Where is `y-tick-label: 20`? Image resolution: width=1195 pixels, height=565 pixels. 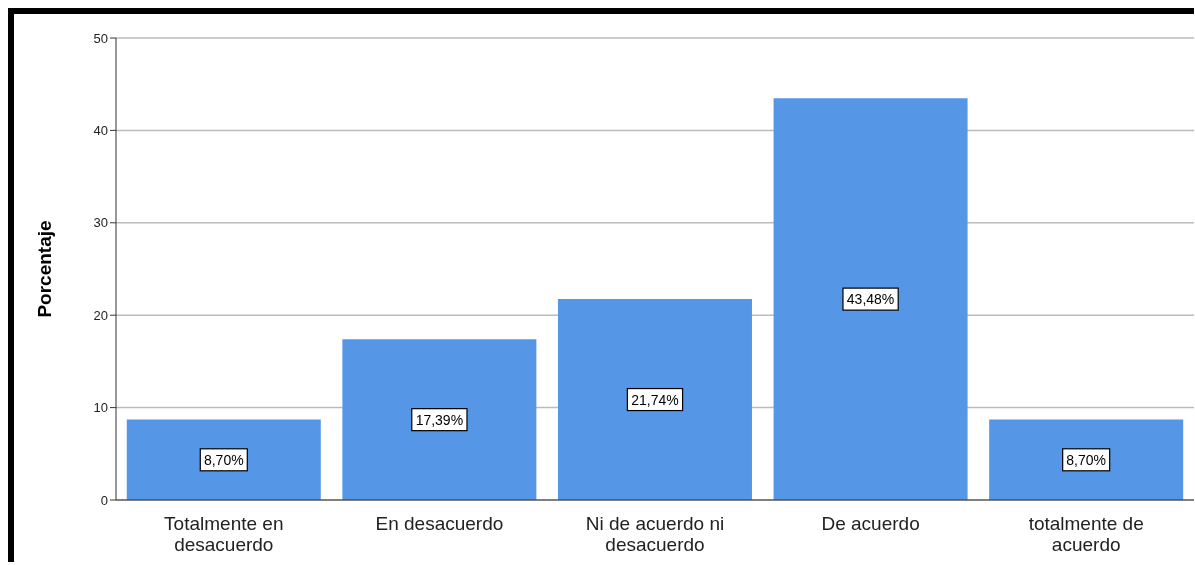
y-tick-label: 20 is located at coordinates (100, 315).